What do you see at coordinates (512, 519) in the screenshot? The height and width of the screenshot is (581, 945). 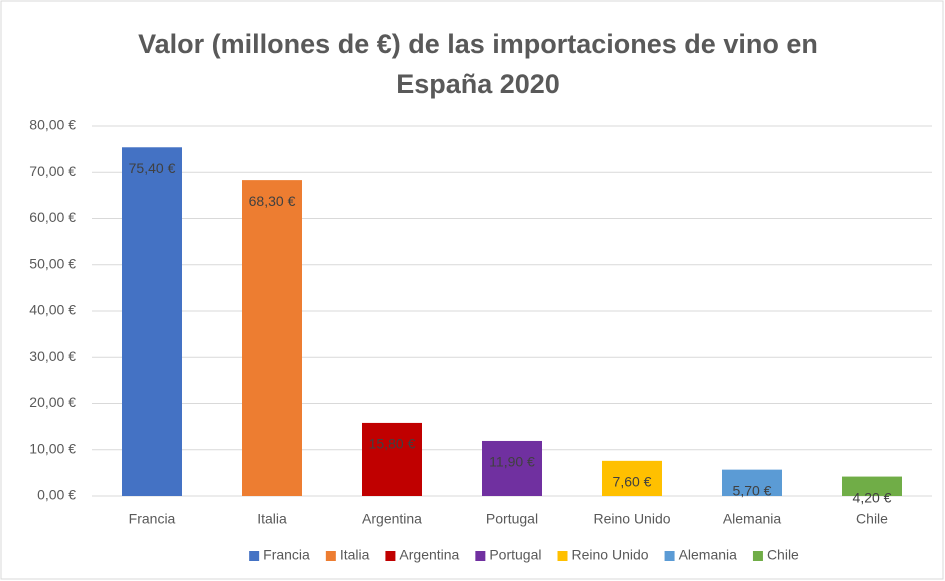 I see `x-tick-label: Portugal` at bounding box center [512, 519].